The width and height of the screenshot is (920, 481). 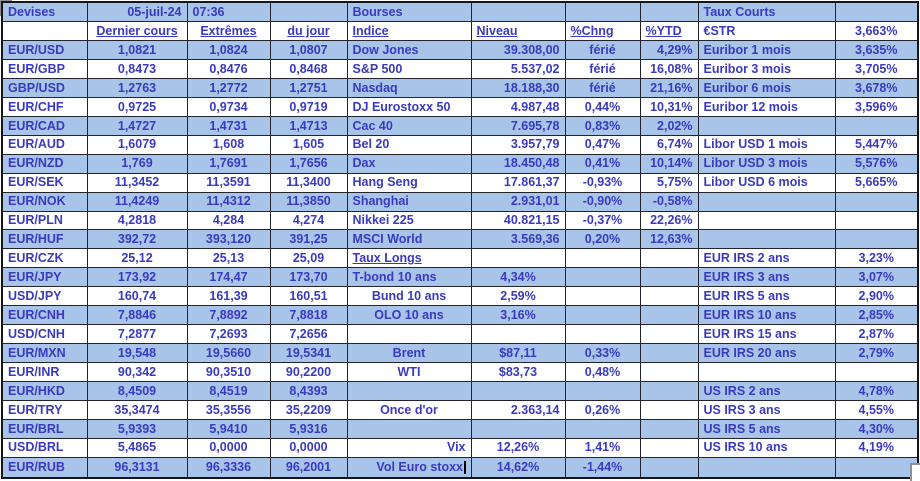 What do you see at coordinates (137, 353) in the screenshot?
I see `dernier-cours-cell: 19,548` at bounding box center [137, 353].